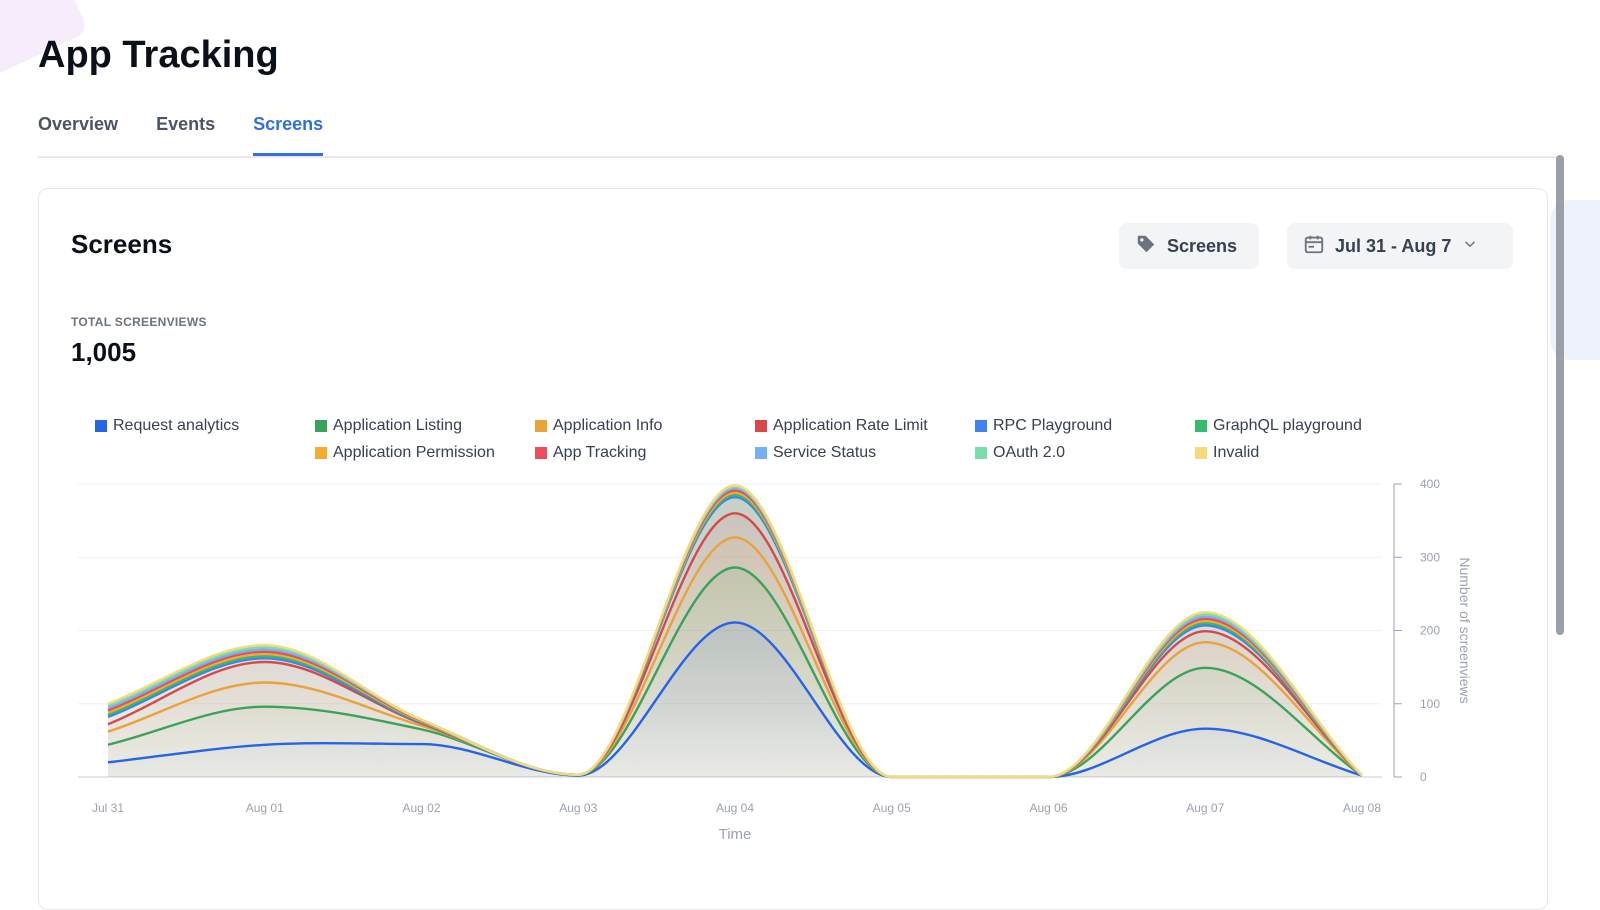 Image resolution: width=1600 pixels, height=910 pixels. Describe the element at coordinates (850, 425) in the screenshot. I see `legend-label: Application Rate Limit` at that location.